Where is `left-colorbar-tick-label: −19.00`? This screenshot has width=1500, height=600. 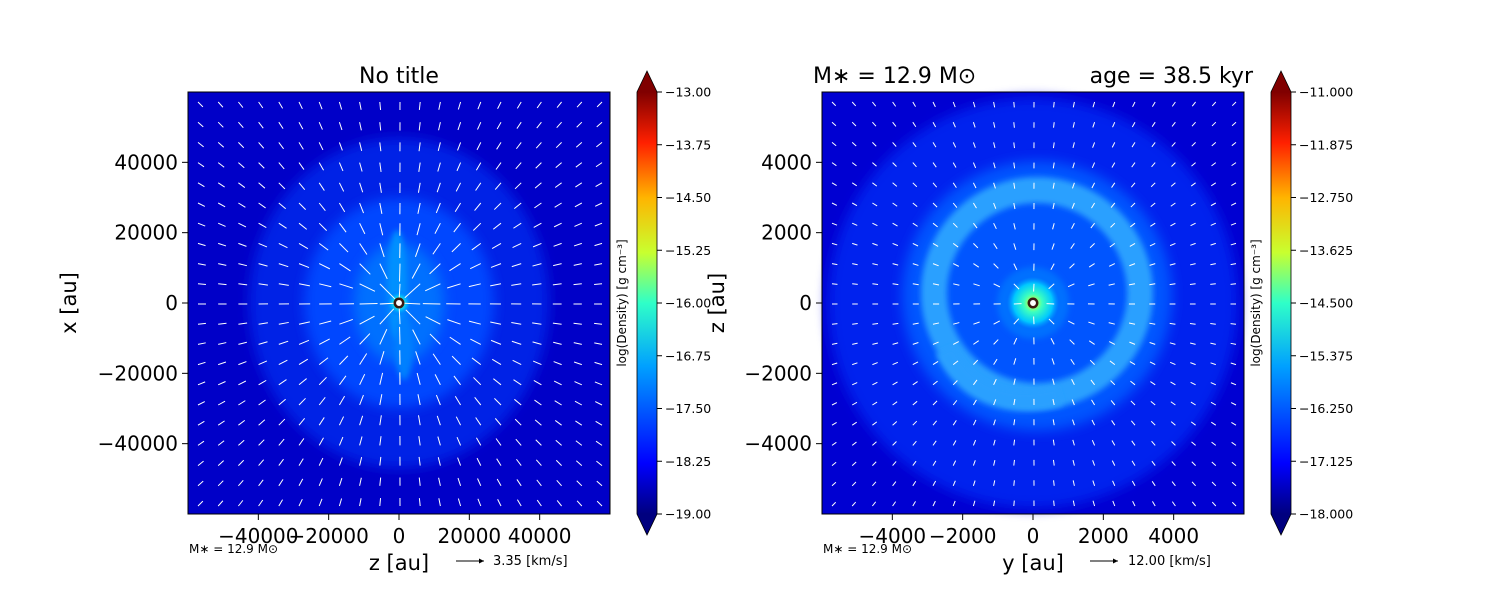
left-colorbar-tick-label: −19.00 is located at coordinates (688, 514).